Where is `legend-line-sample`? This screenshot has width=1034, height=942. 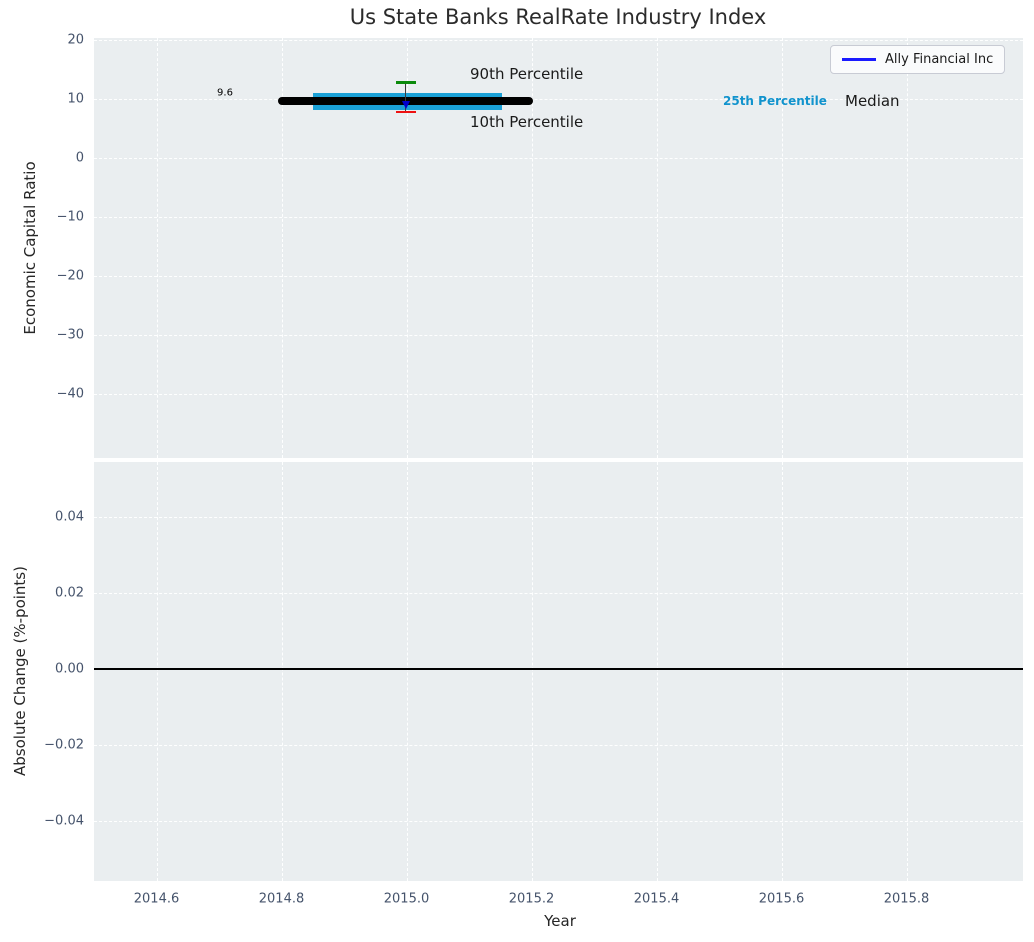
legend-line-sample is located at coordinates (859, 59).